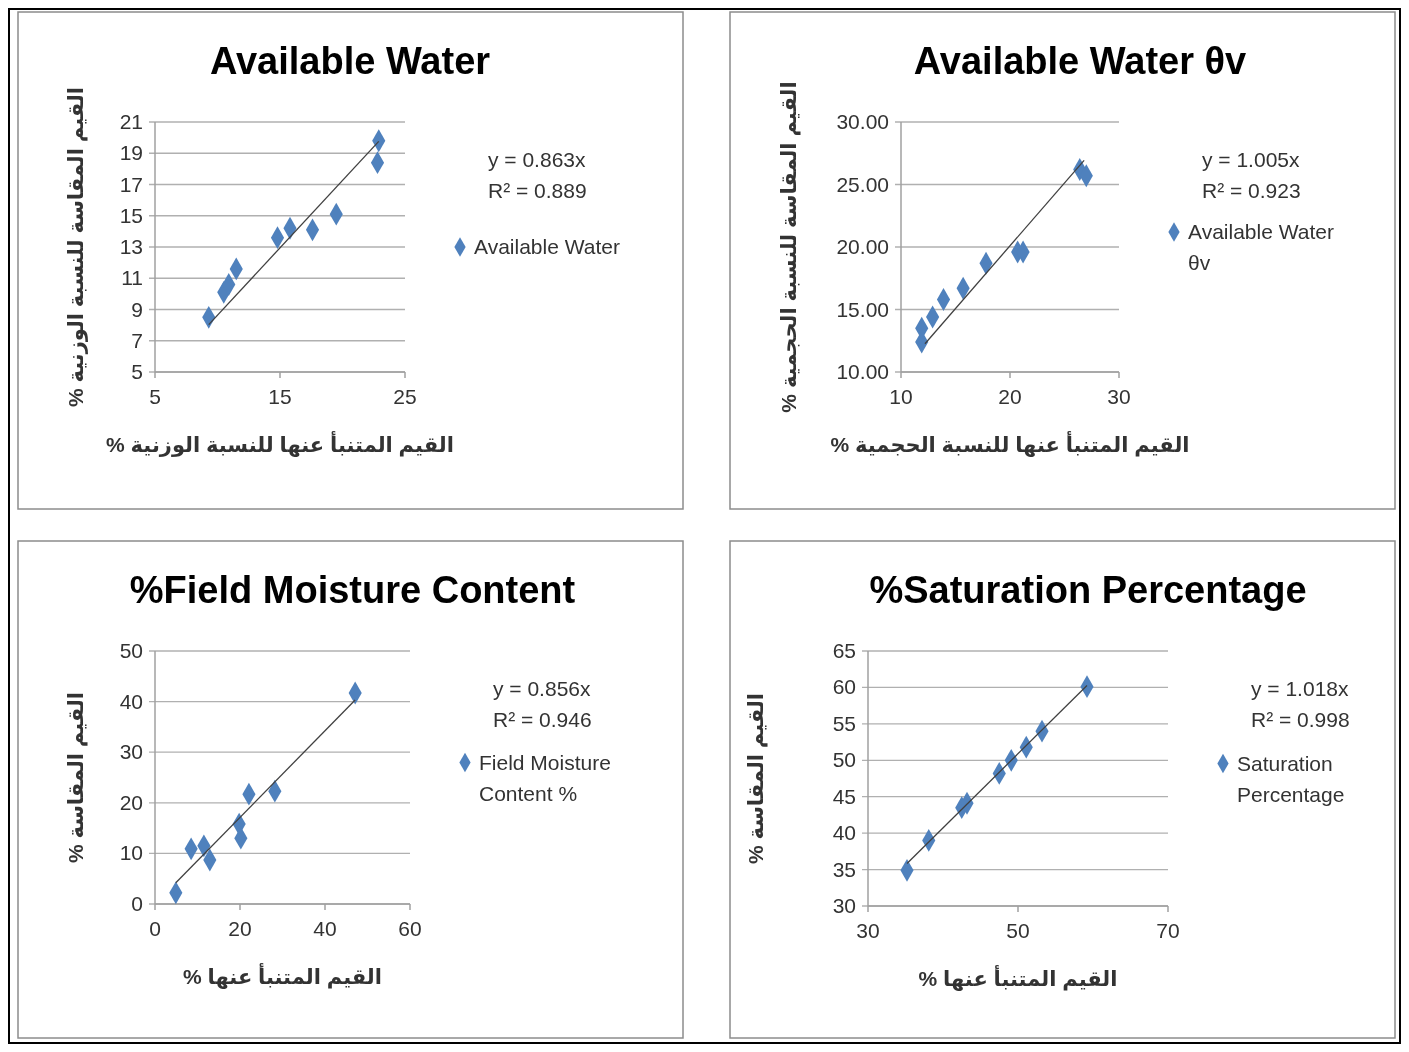 This screenshot has height=1052, width=1409. I want to click on chart-title: %Saturation Percentage, so click(1088, 590).